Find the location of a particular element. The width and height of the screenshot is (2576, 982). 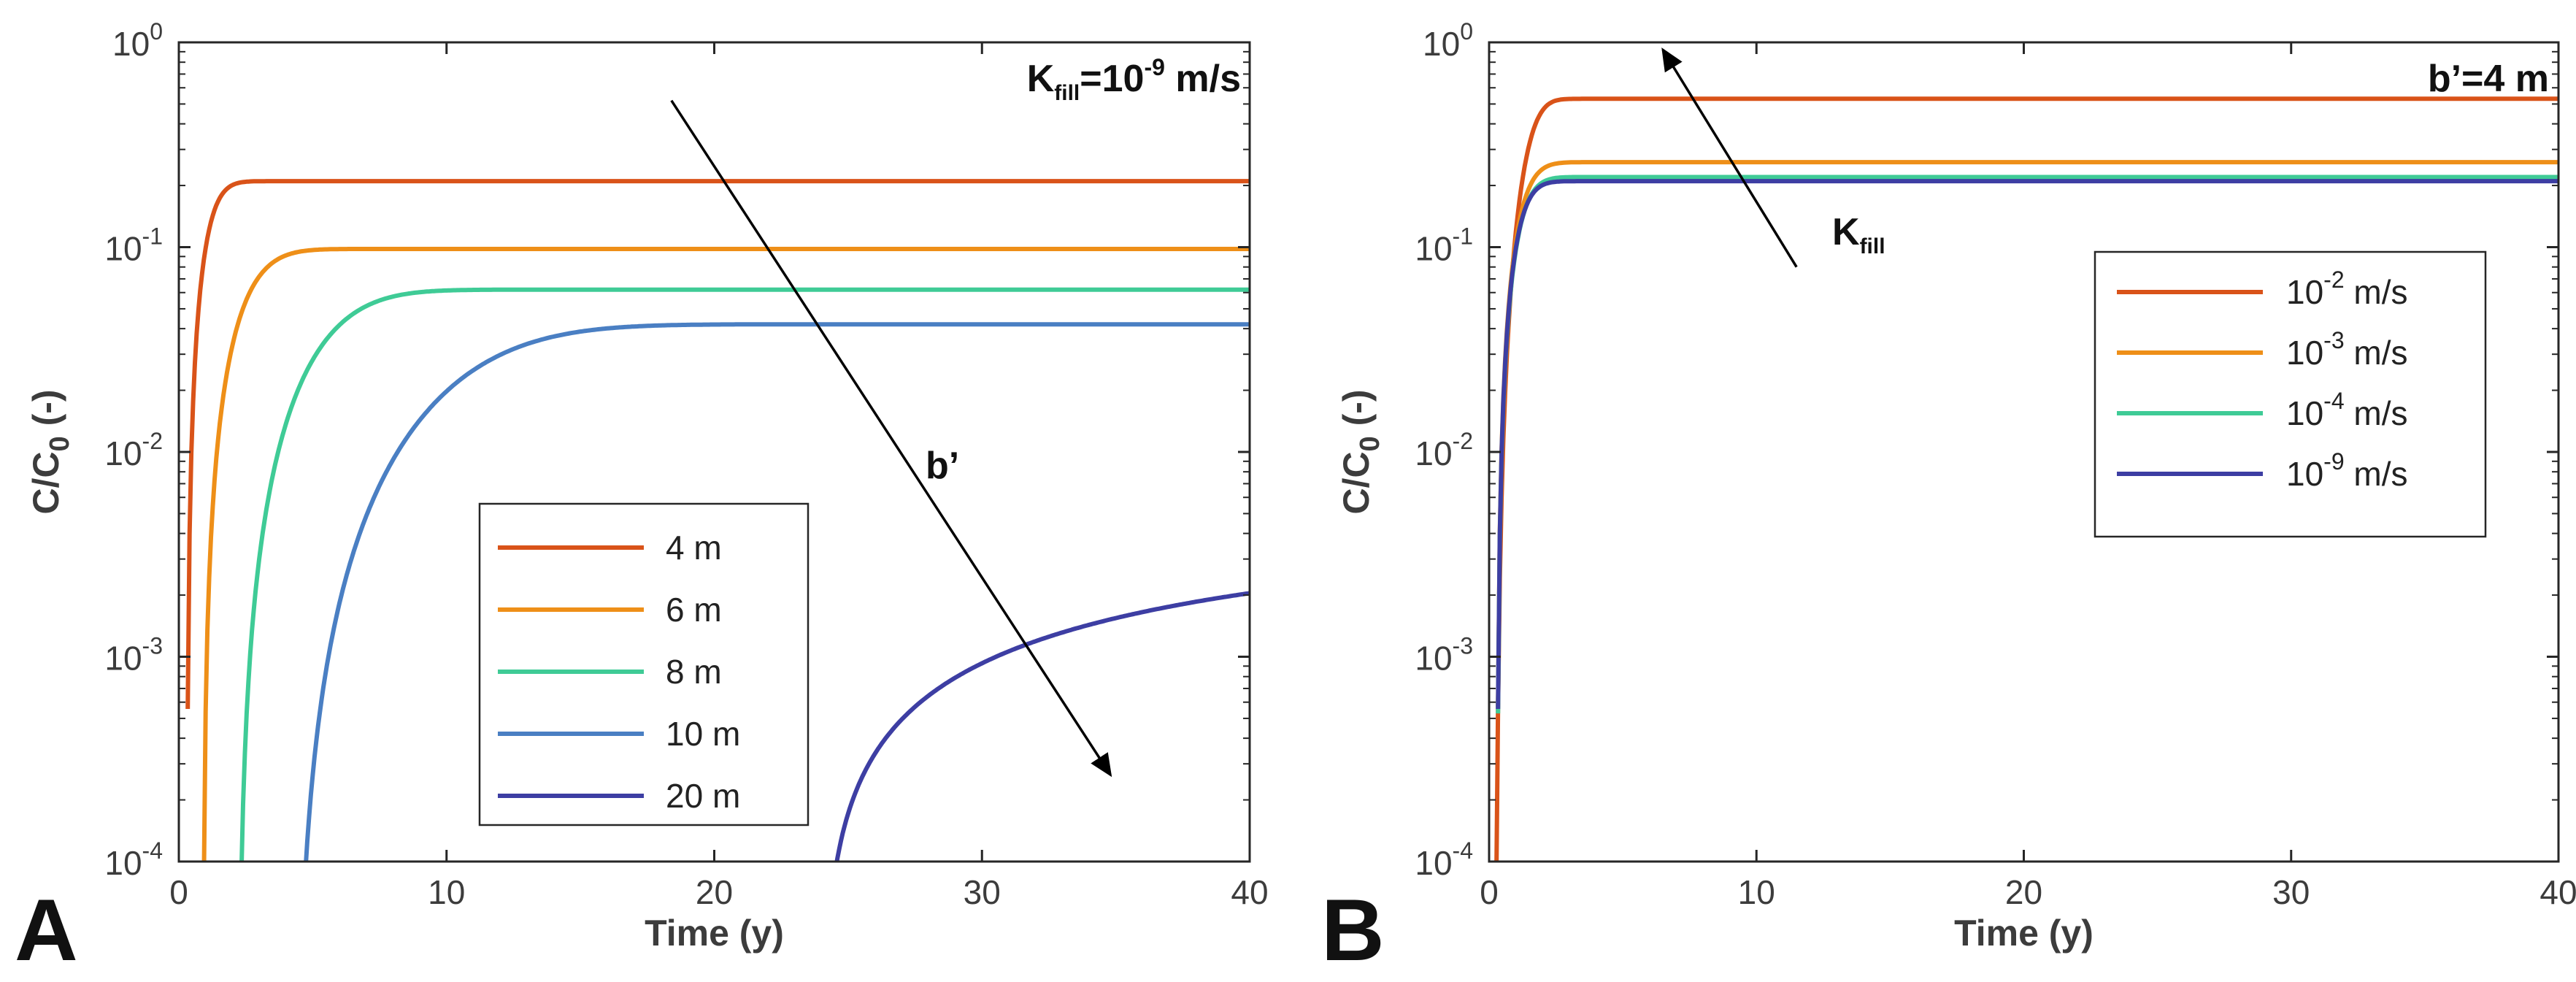

panel-a-x-tick-label: 10 is located at coordinates (446, 892).